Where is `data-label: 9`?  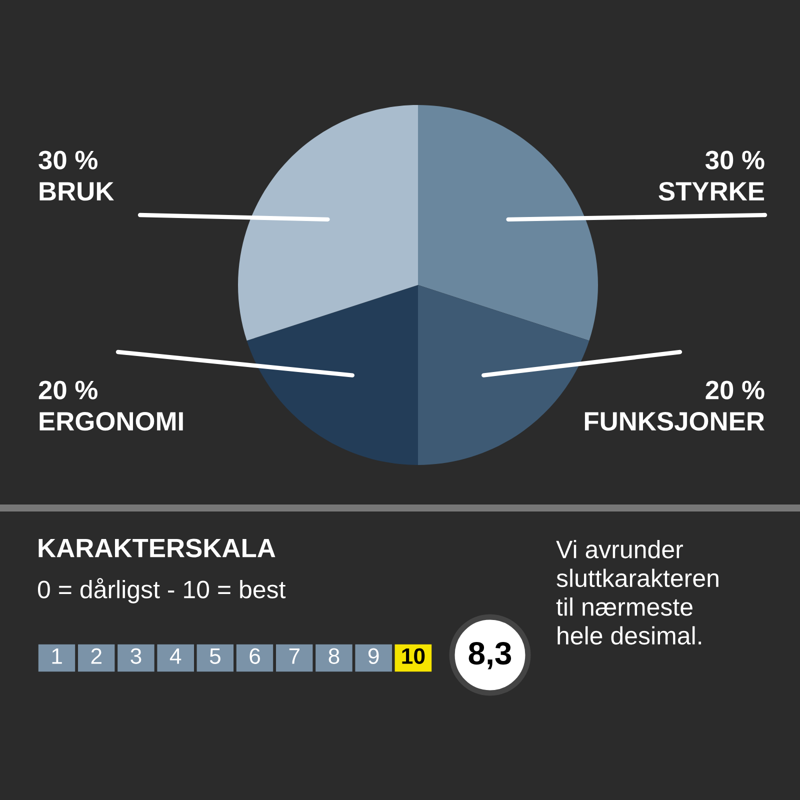 data-label: 9 is located at coordinates (373, 656).